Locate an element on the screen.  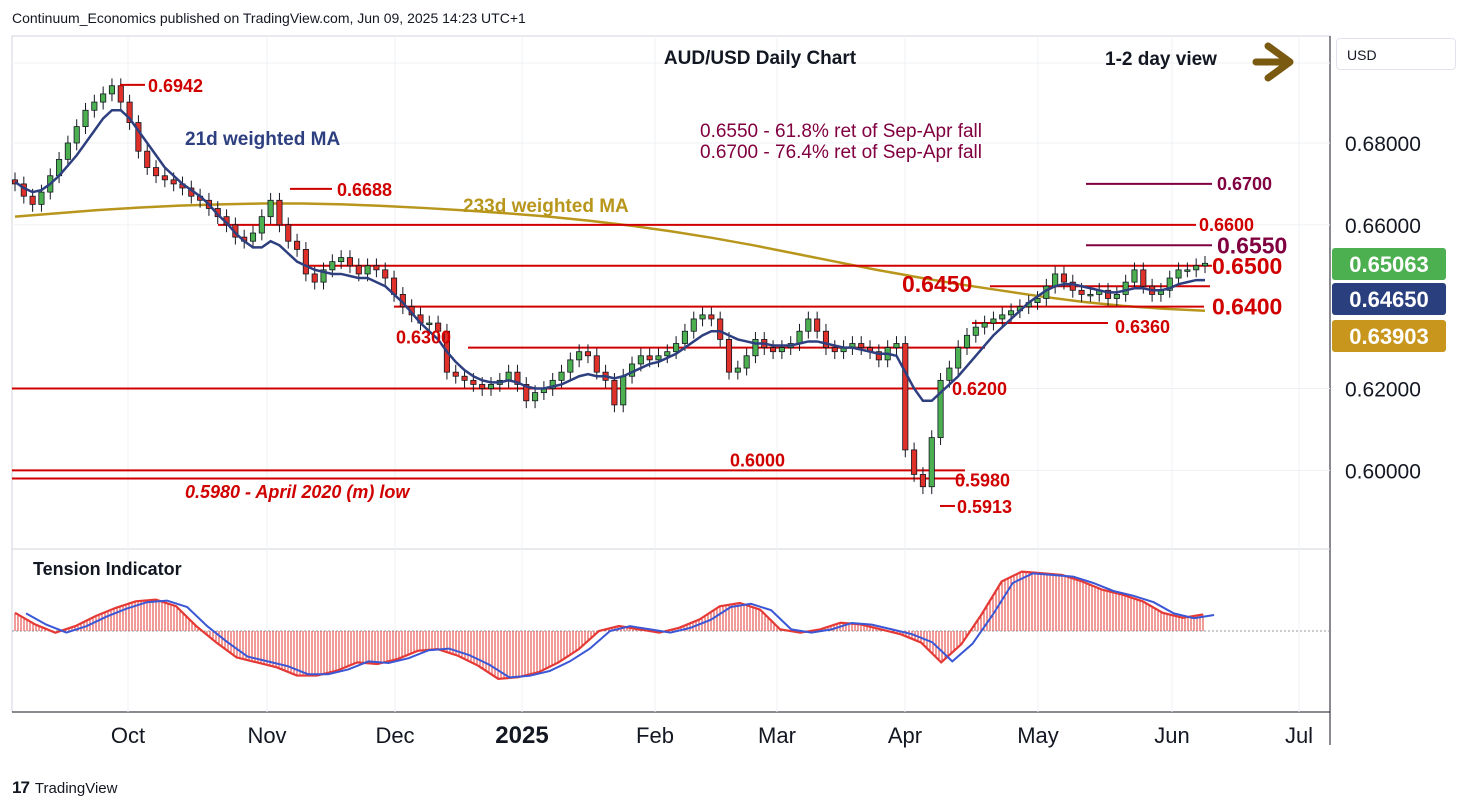
fib-note-0-6700: 0.6700 - 76.4% ret of Sep-Apr fall is located at coordinates (841, 152).